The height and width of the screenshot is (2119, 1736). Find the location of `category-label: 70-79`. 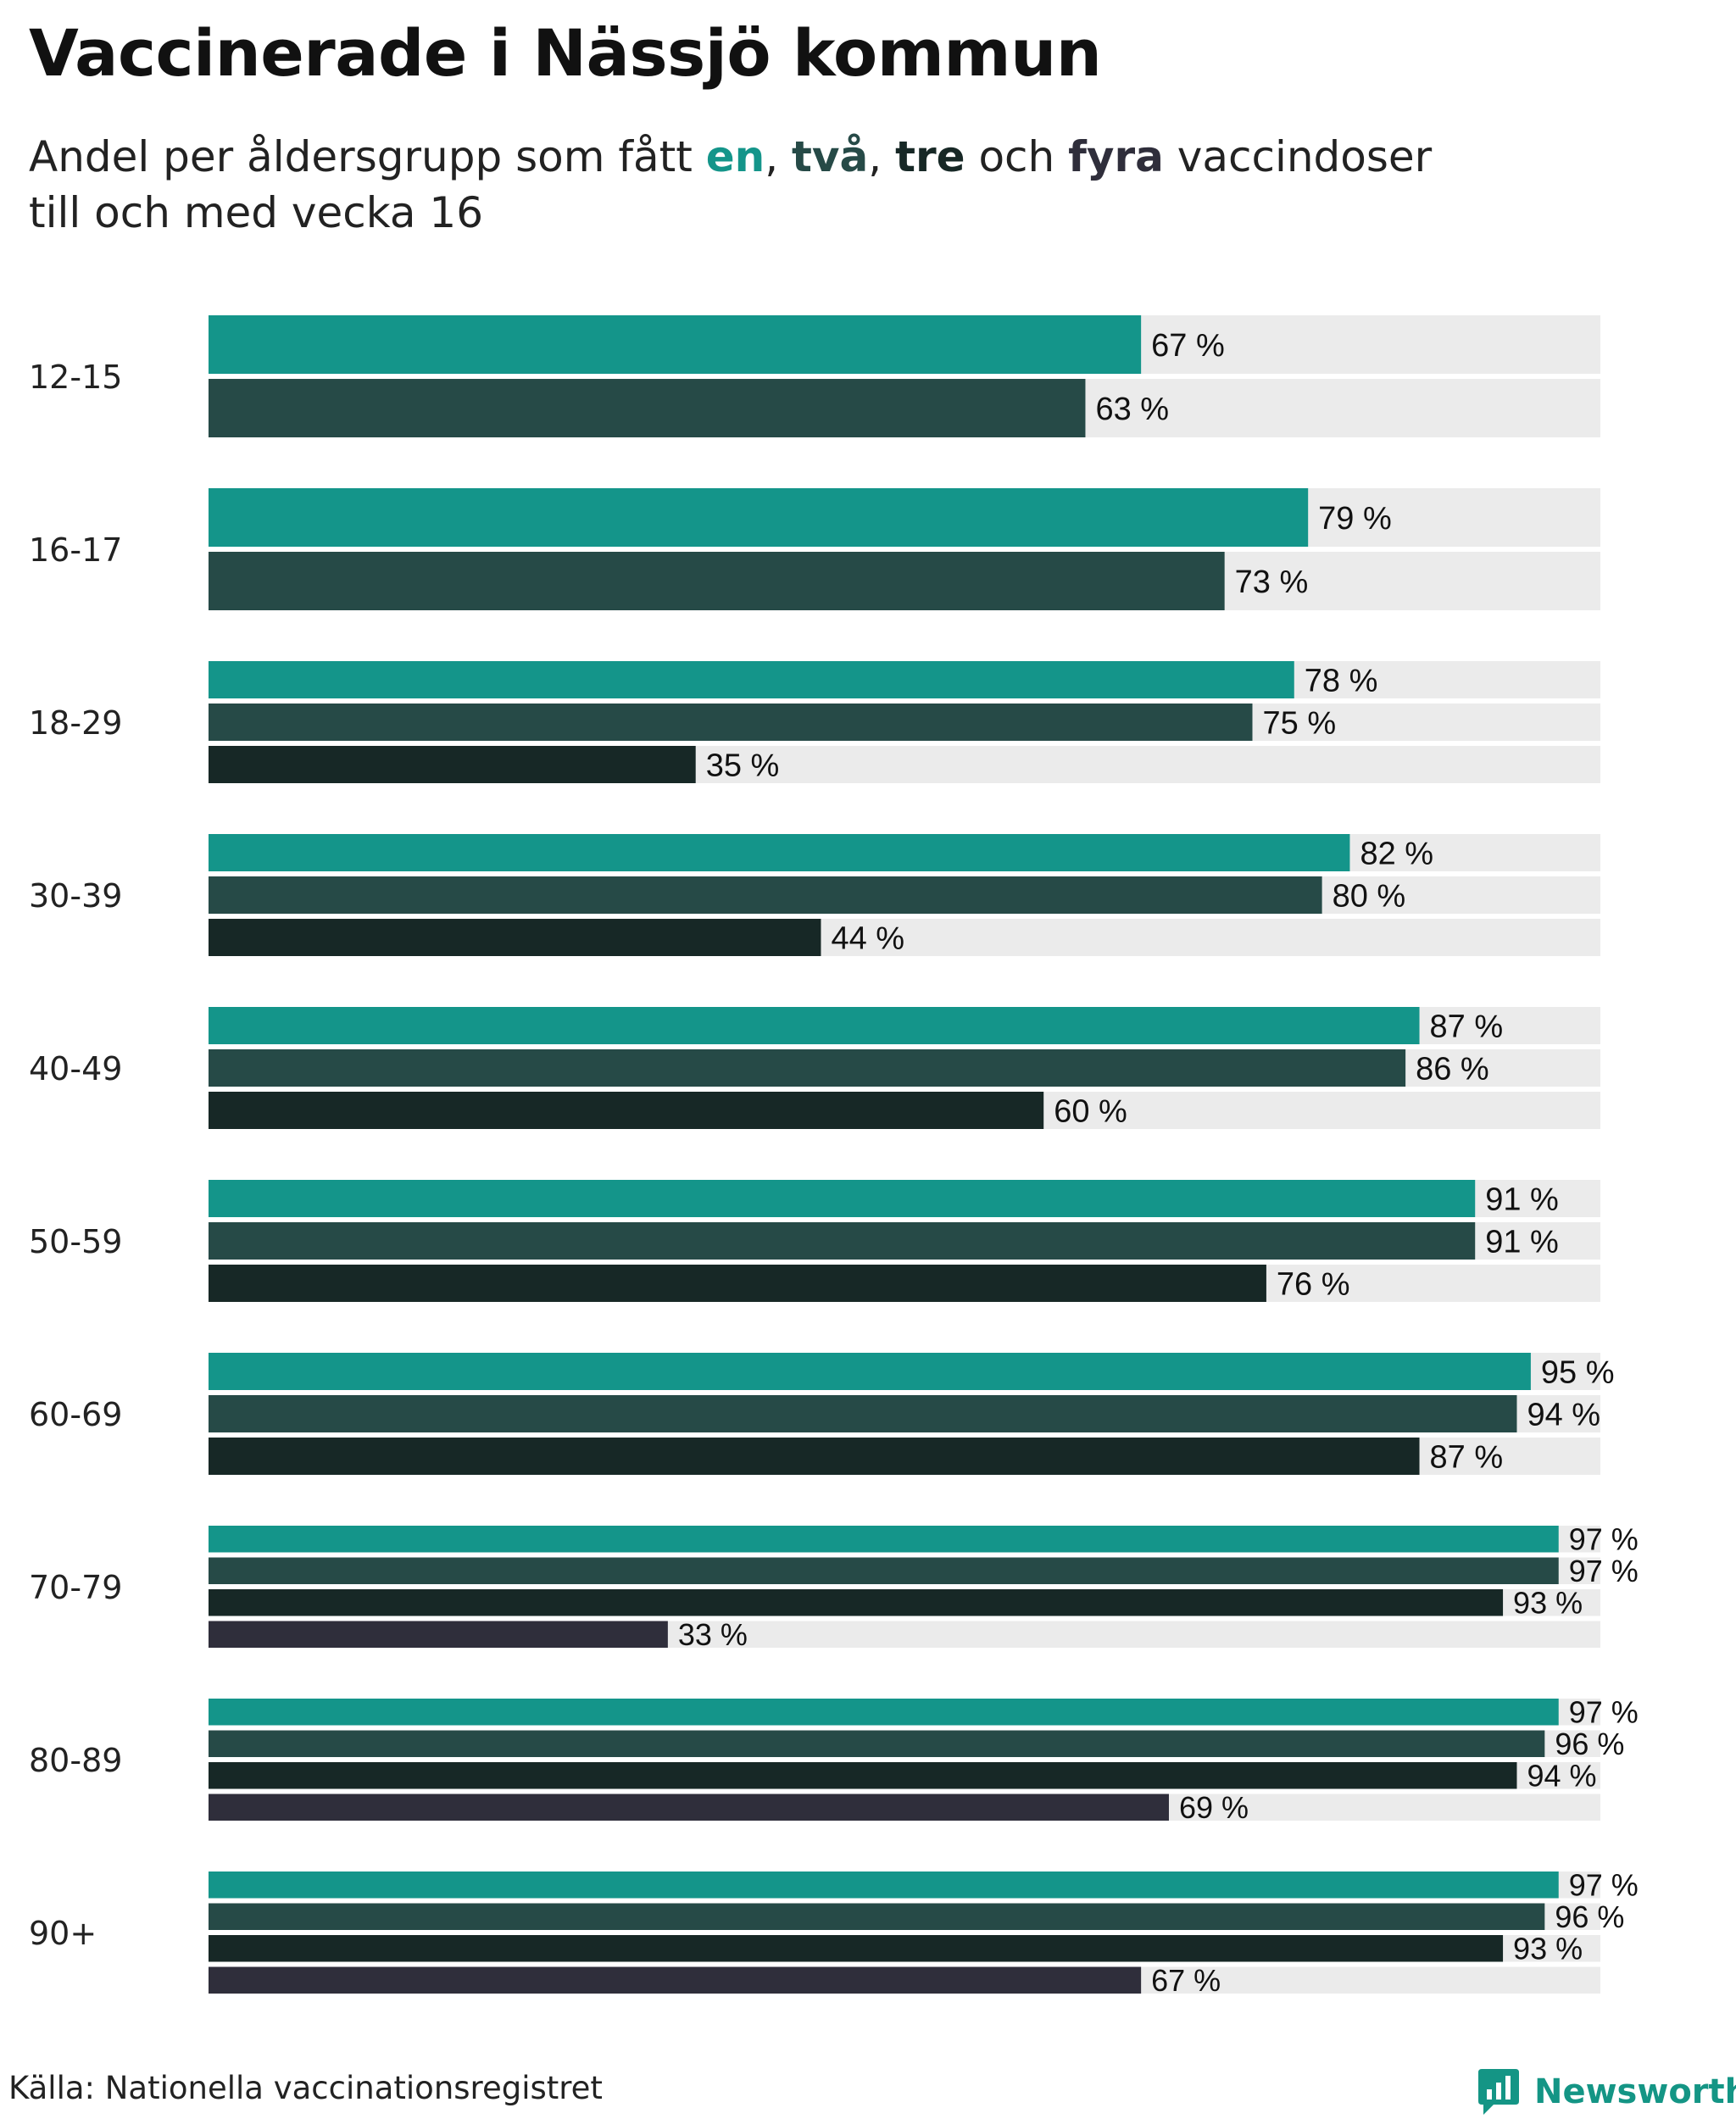

category-label: 70-79 is located at coordinates (75, 1588).